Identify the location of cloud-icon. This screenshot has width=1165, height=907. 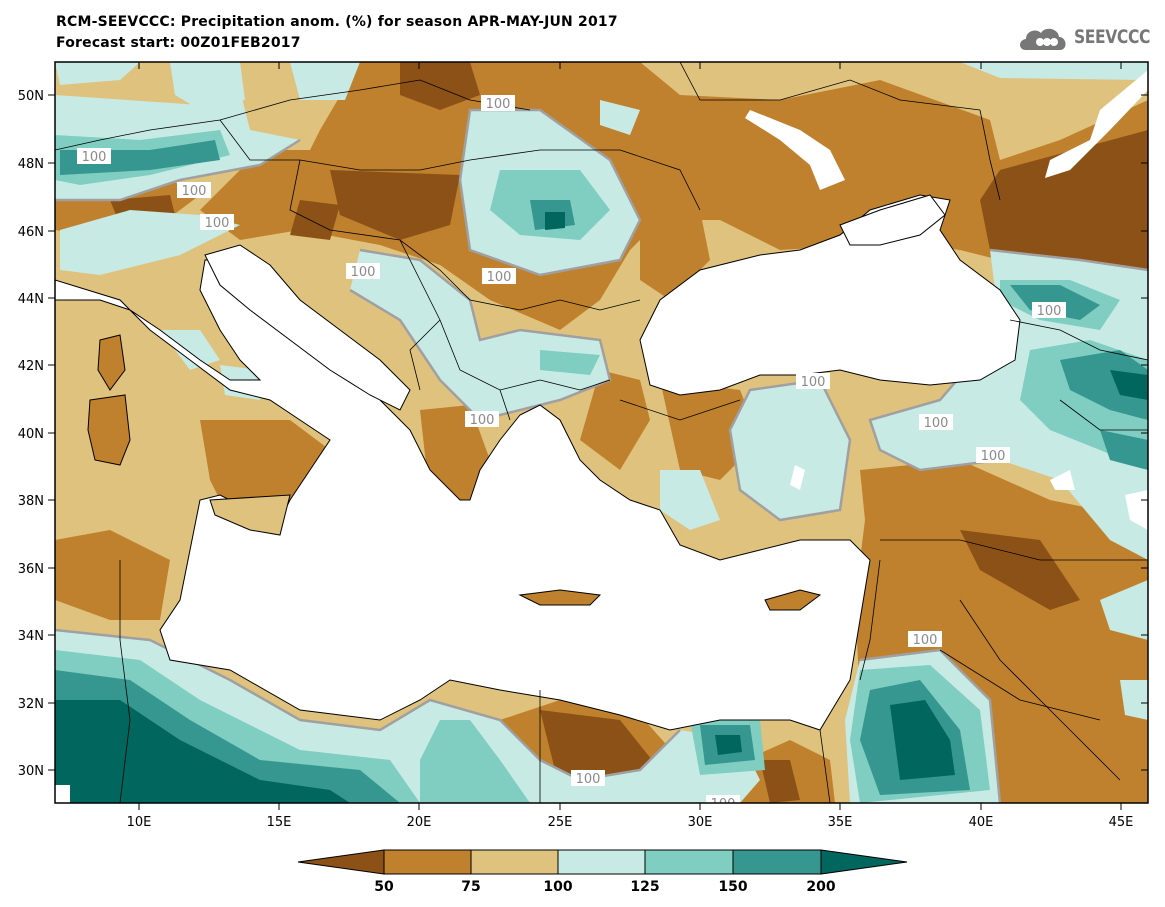
(1043, 39).